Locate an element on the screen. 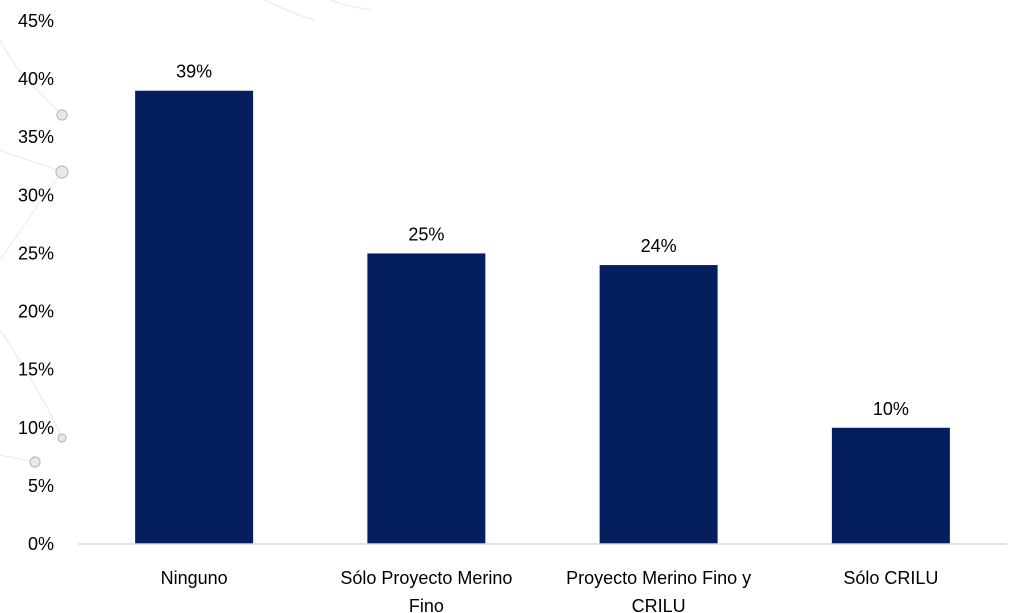  x-tick-label: Sólo Proyecto Merino is located at coordinates (426, 578).